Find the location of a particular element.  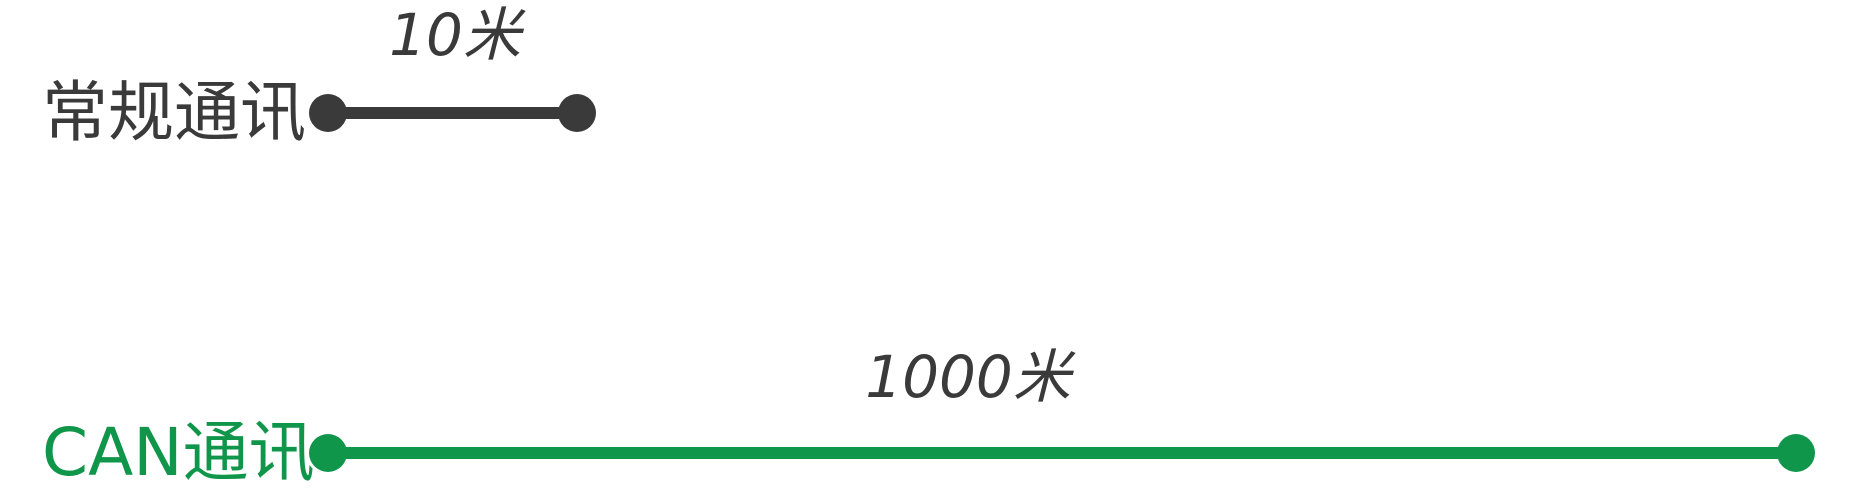

can-distance-label: 1000米 is located at coordinates (968, 377).